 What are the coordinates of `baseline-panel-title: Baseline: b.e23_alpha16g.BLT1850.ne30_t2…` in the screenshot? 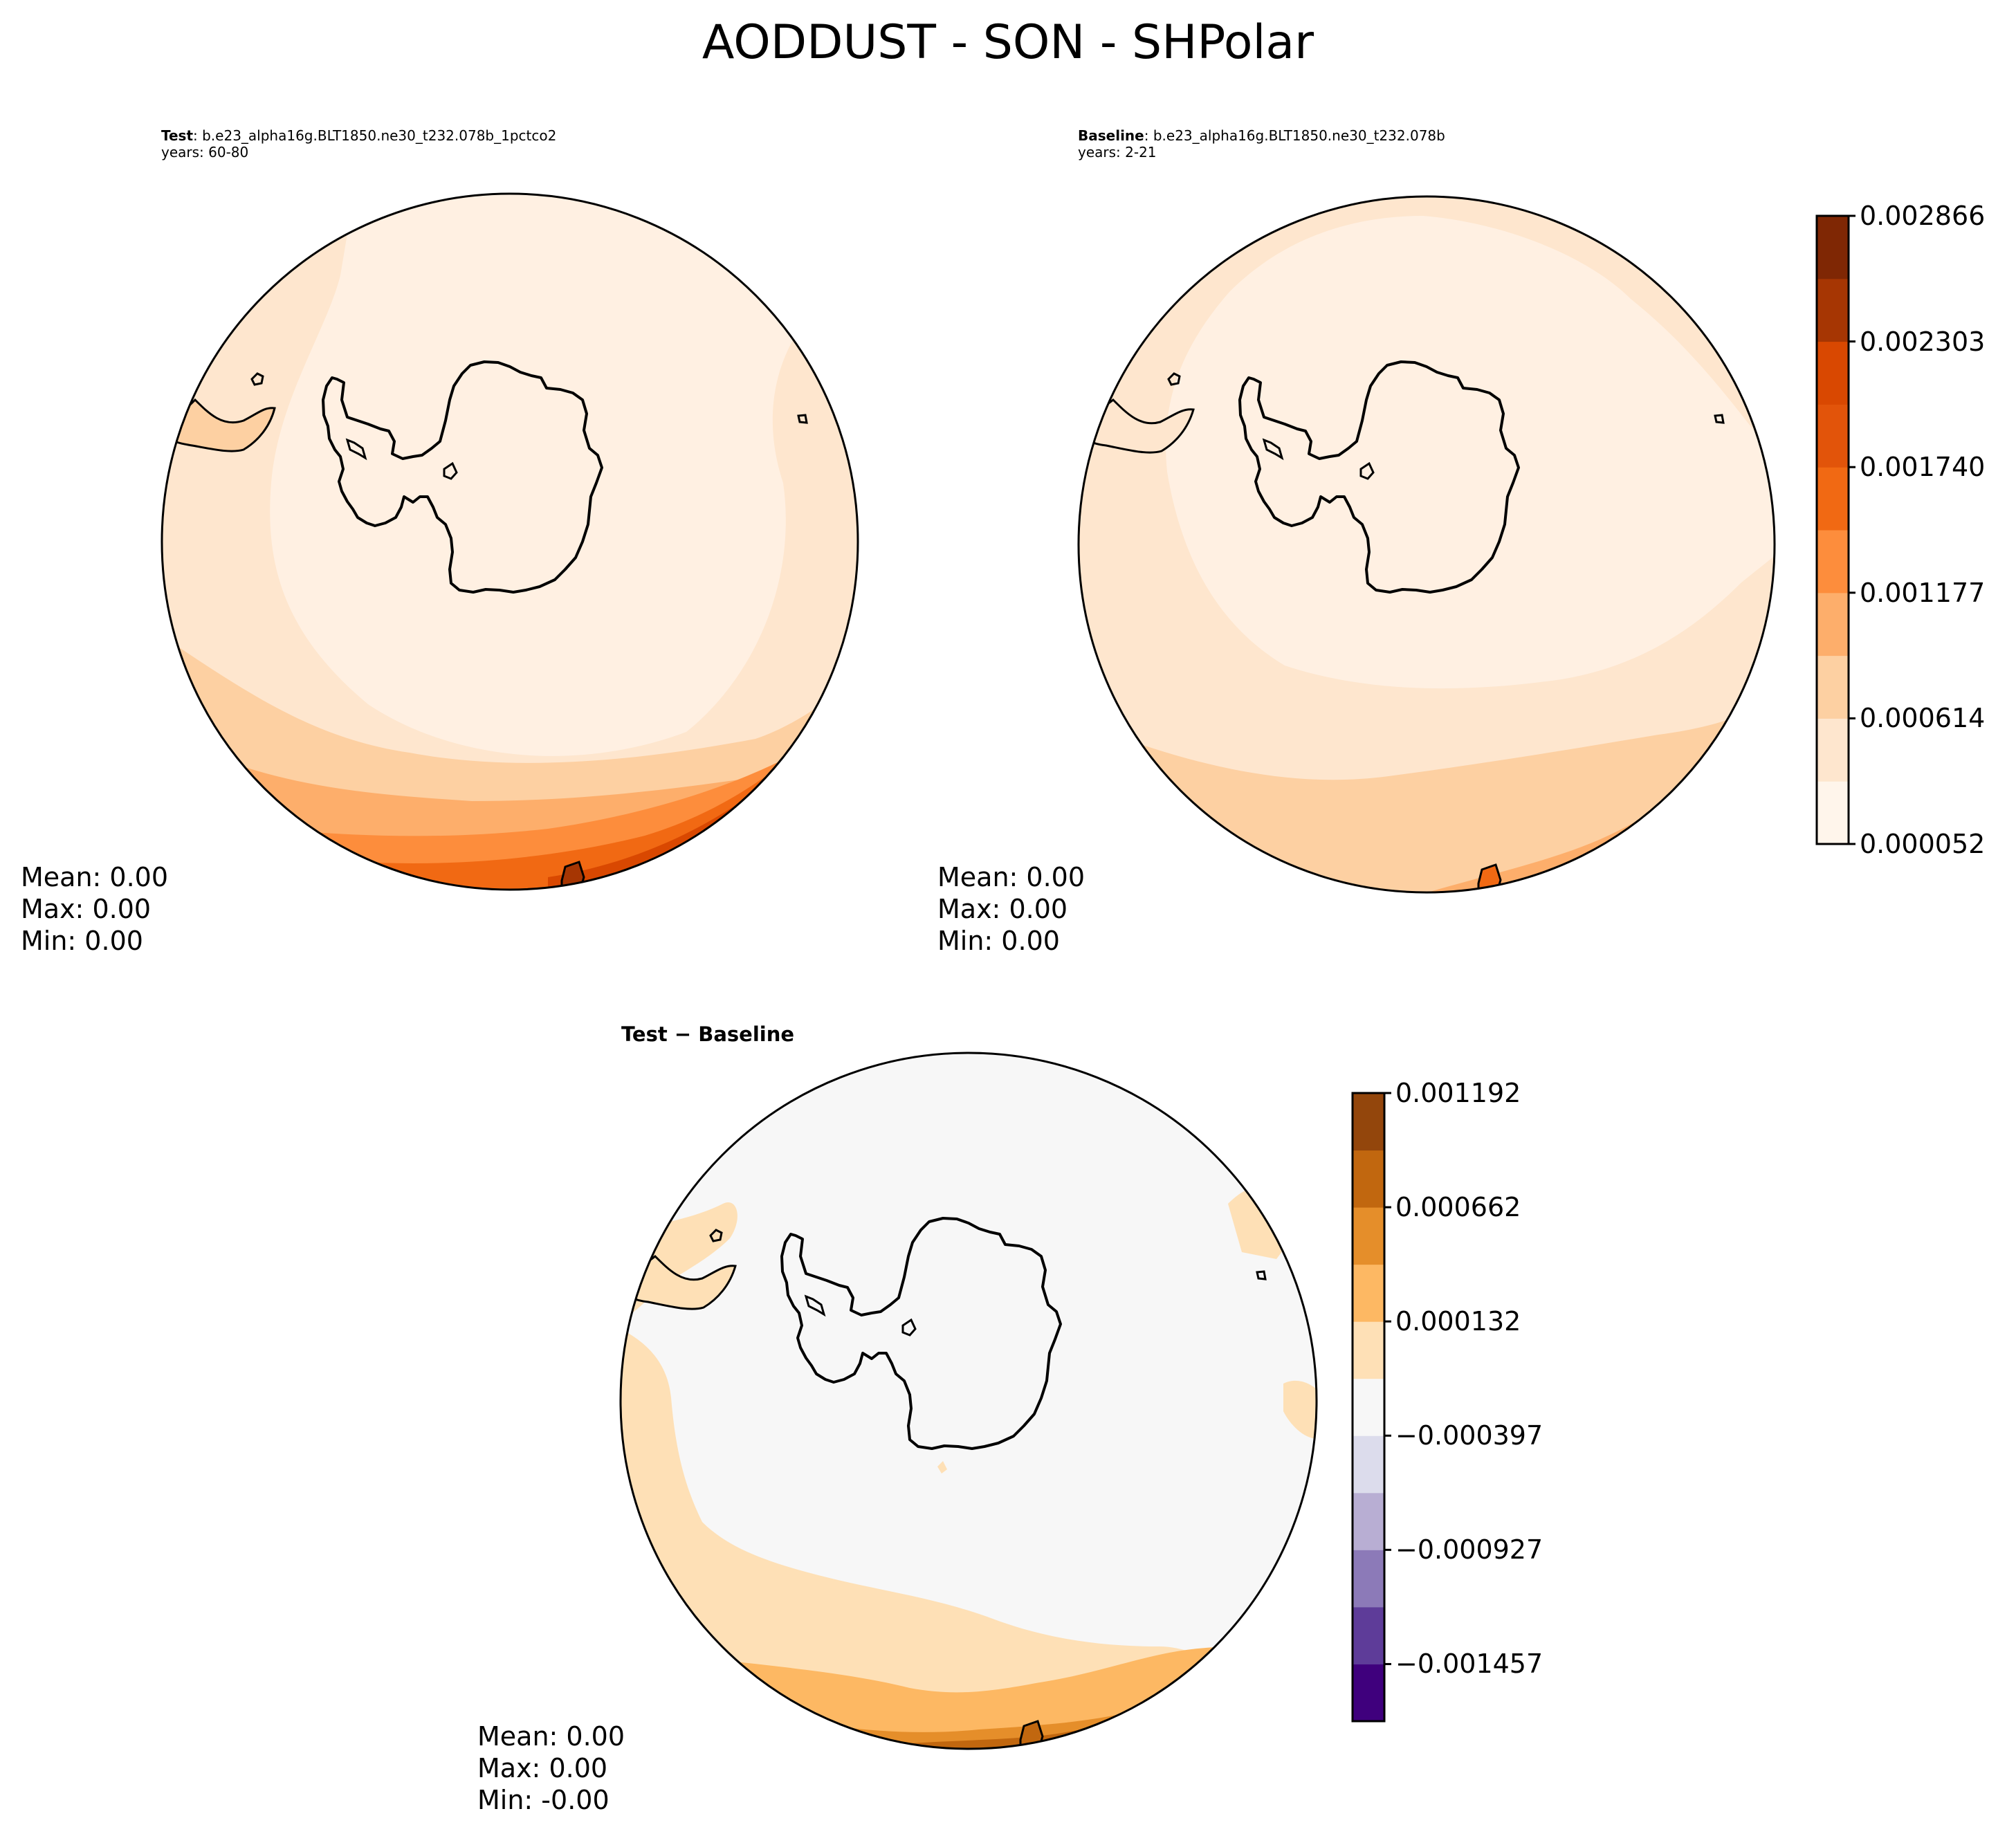 It's located at (1261, 135).